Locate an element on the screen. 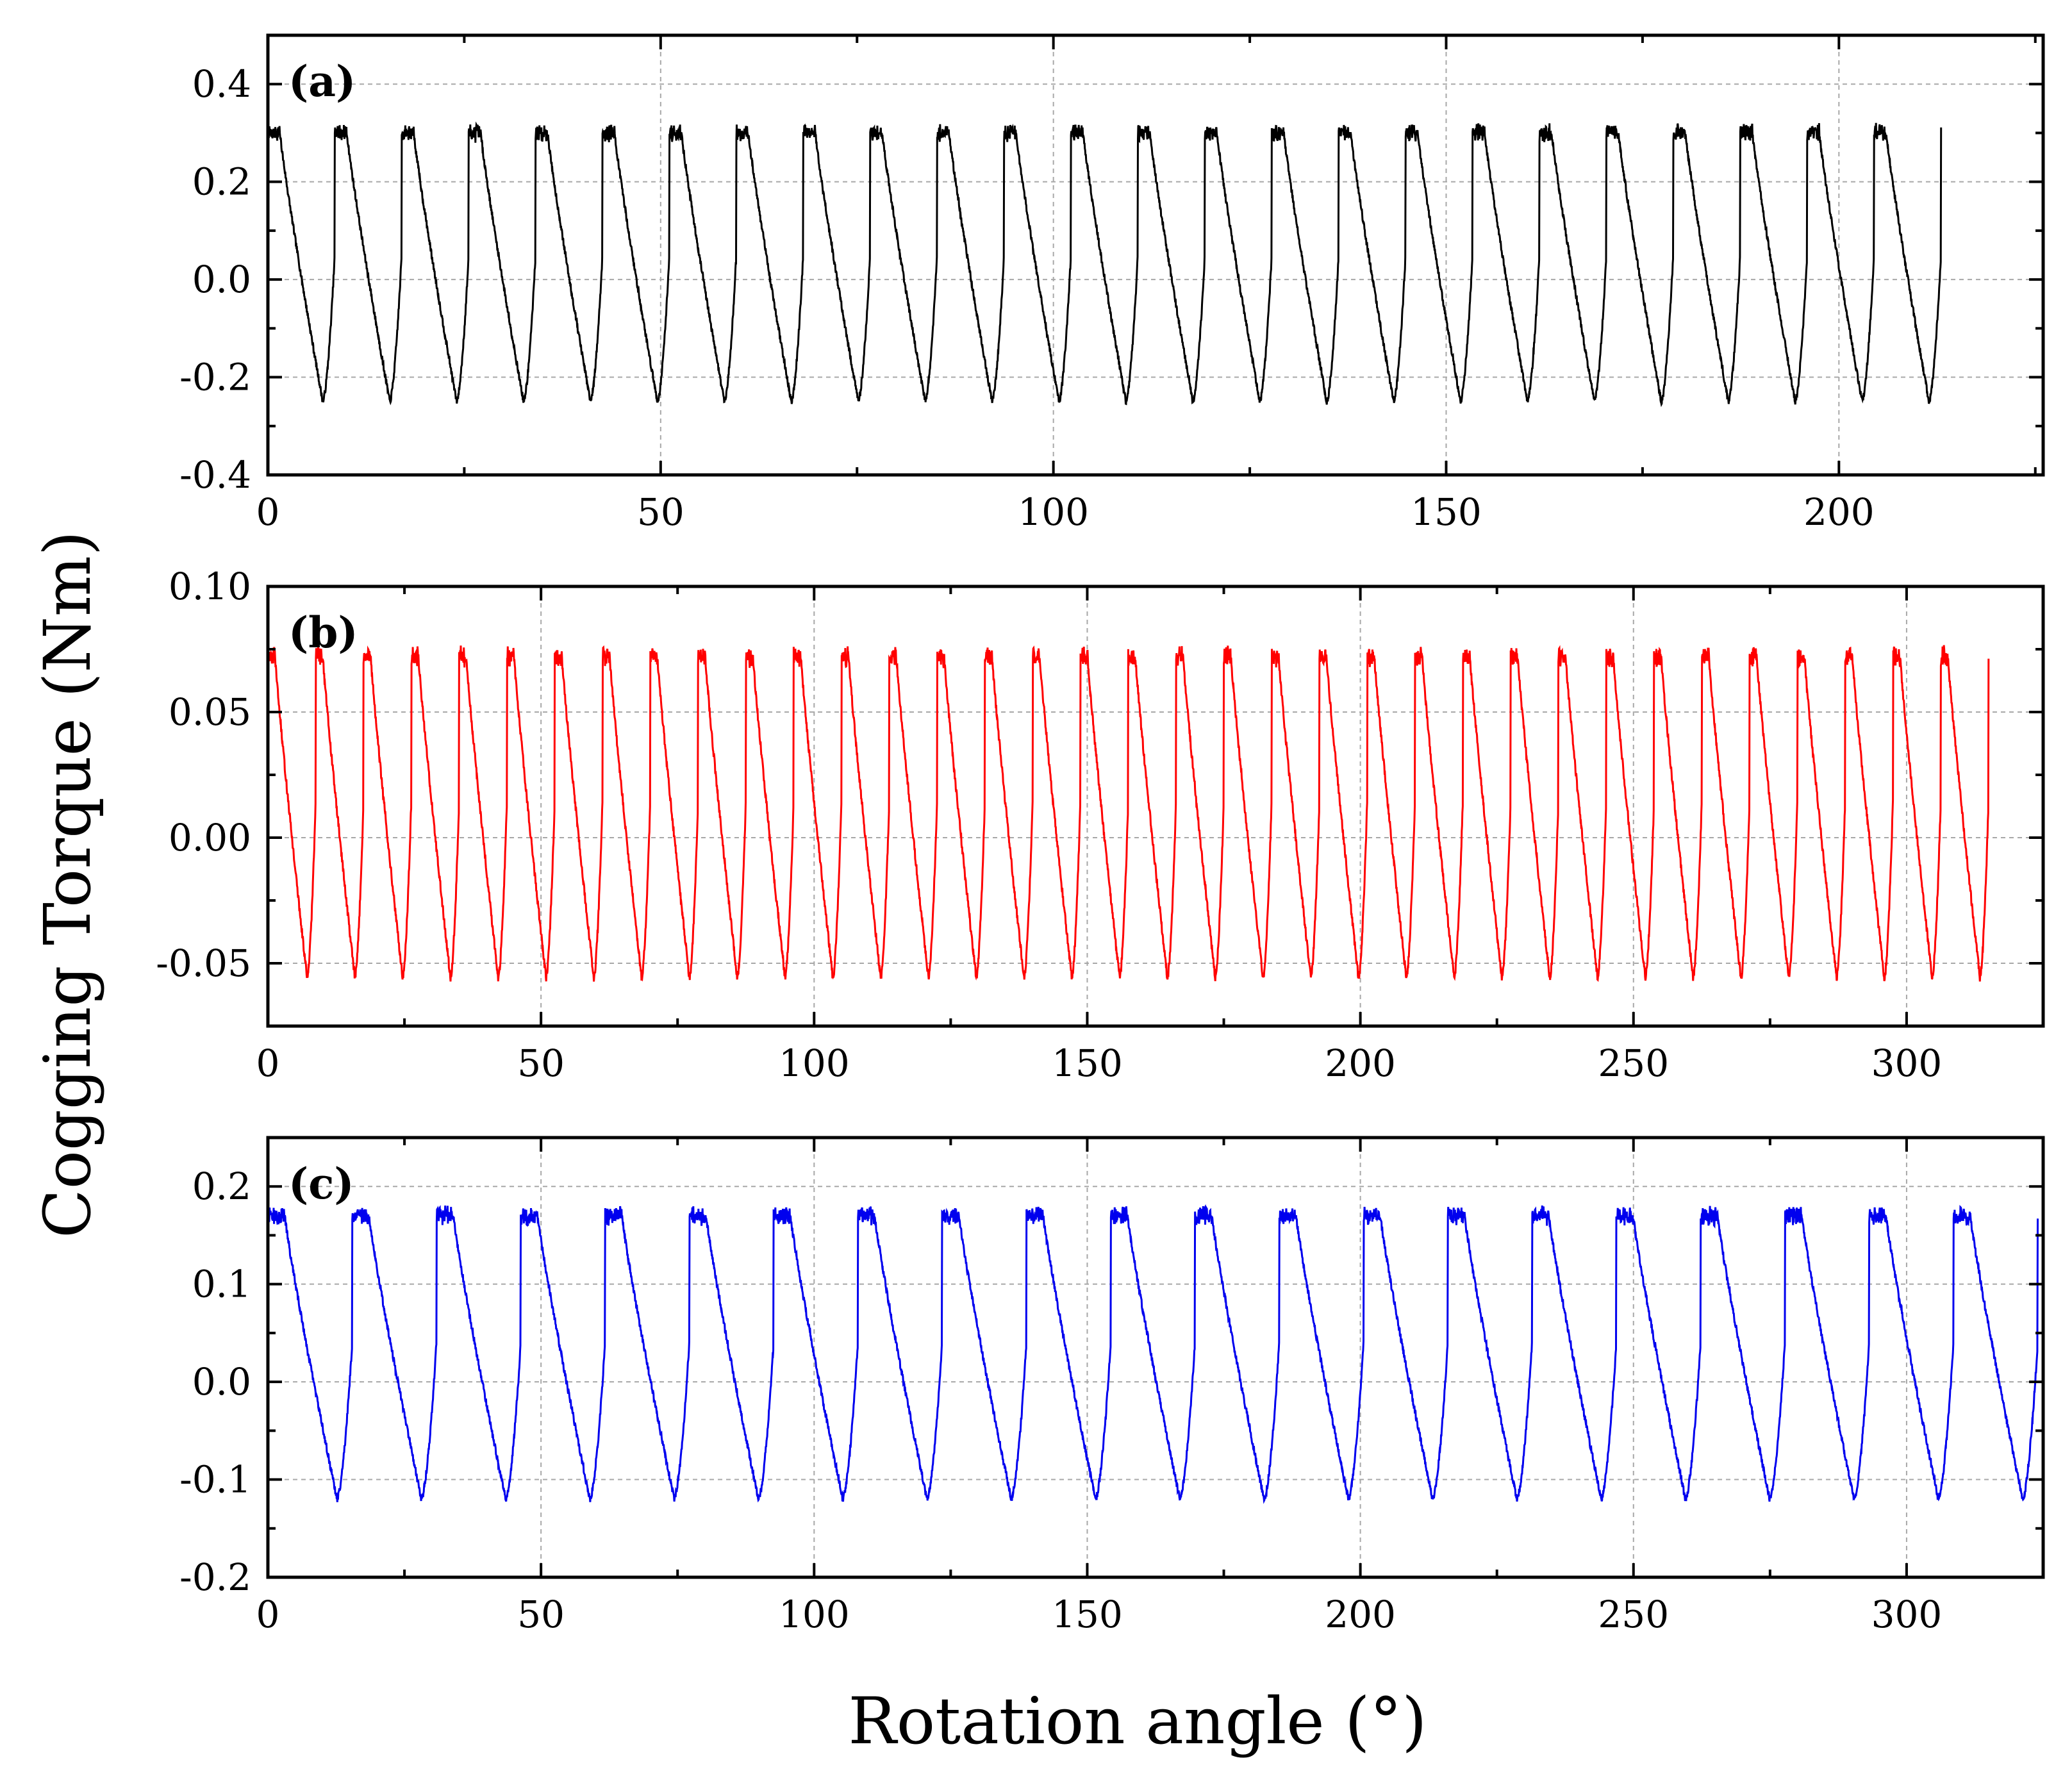 The image size is (2072, 1774). panel-b-xtick-label: 100 is located at coordinates (814, 1063).